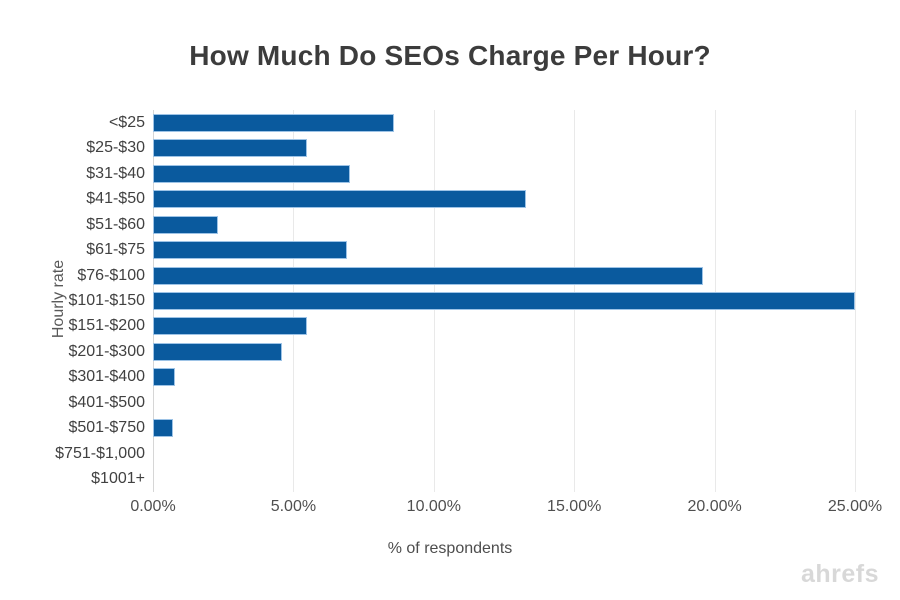 This screenshot has height=600, width=900. What do you see at coordinates (185, 224) in the screenshot?
I see `bar-$51-$60` at bounding box center [185, 224].